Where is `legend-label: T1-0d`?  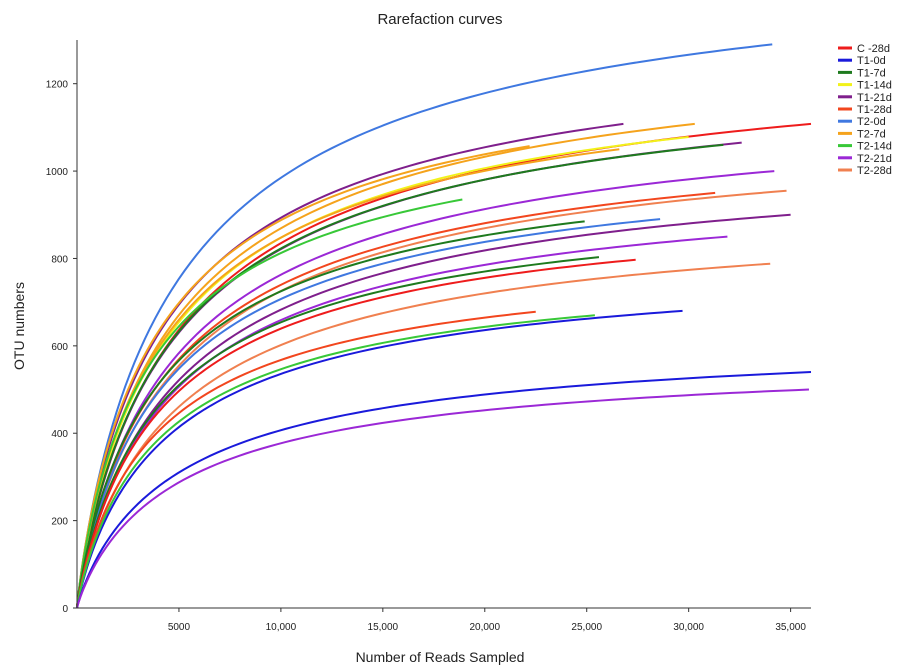
legend-label: T1-0d is located at coordinates (871, 61).